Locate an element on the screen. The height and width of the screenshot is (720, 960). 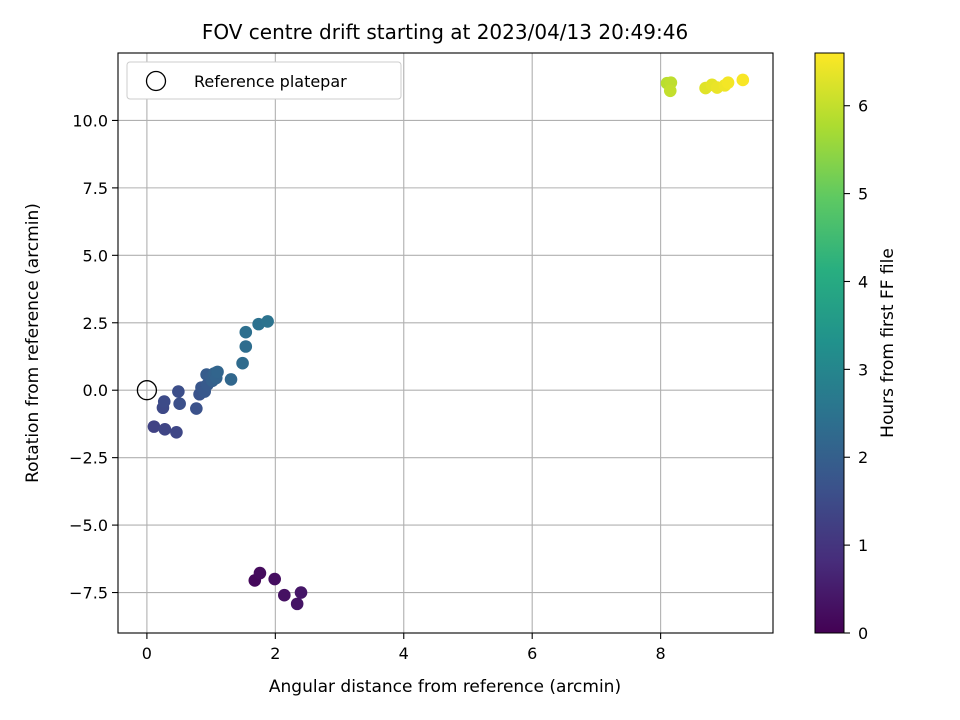
y-axis-ticks: −7.5 −5.0 −2.5 0.0 2.5 5.0 7.5 10.0 is located at coordinates (93, 357).